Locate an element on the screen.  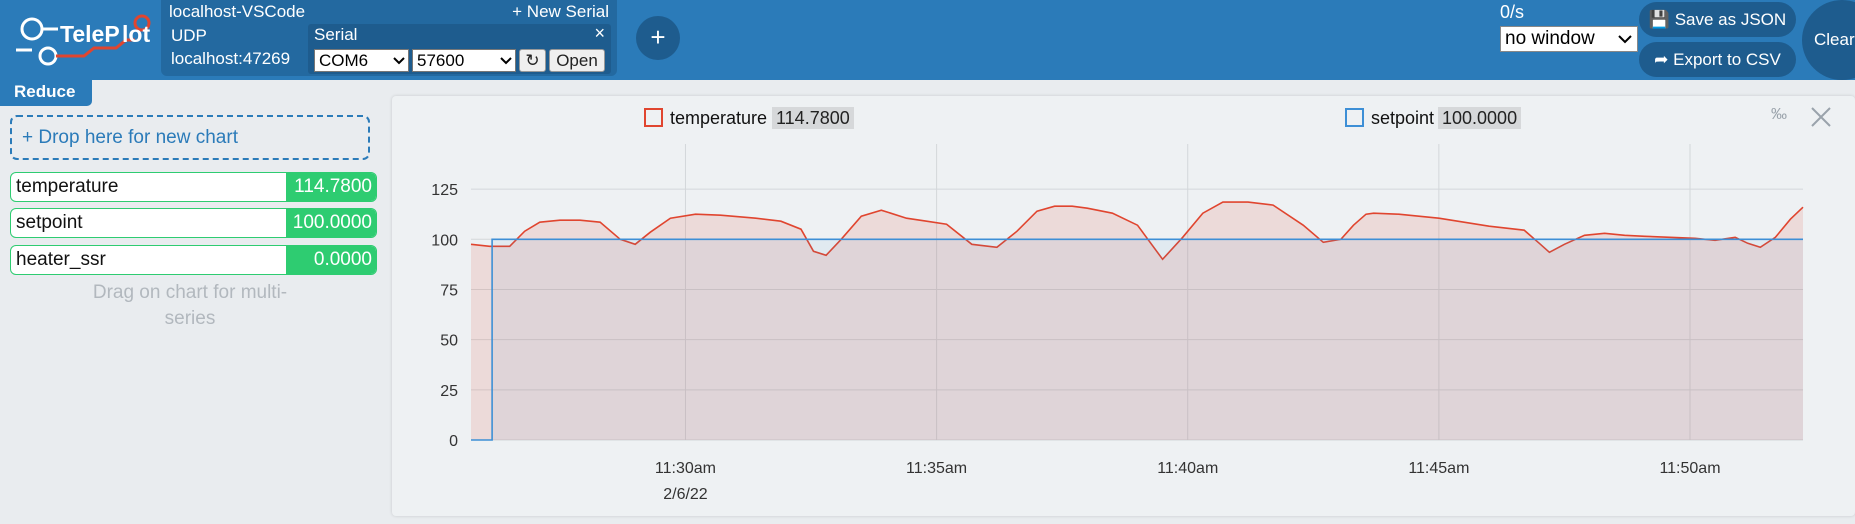
share-arrow-icon: ➦ is located at coordinates (1664, 59).